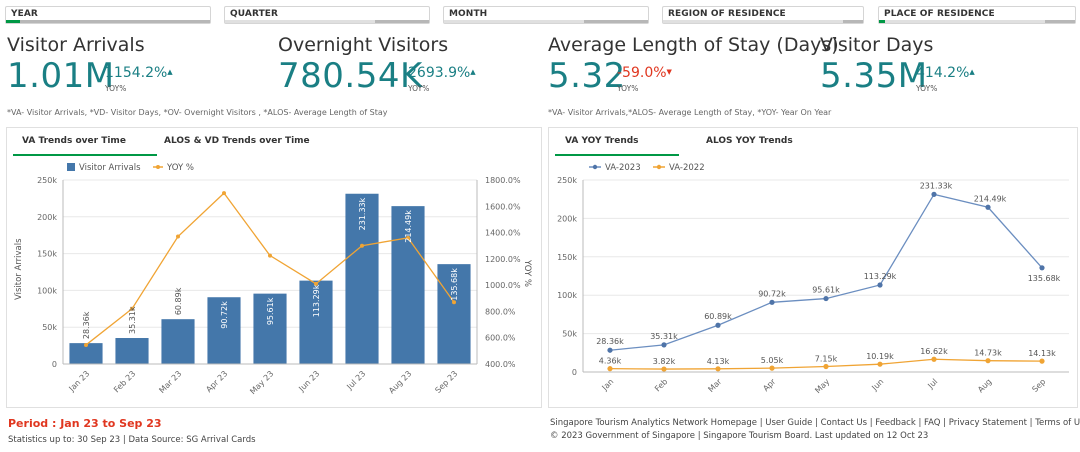 The image size is (1080, 452). Describe the element at coordinates (270, 311) in the screenshot. I see `bar-data-label: 95.61k` at that location.